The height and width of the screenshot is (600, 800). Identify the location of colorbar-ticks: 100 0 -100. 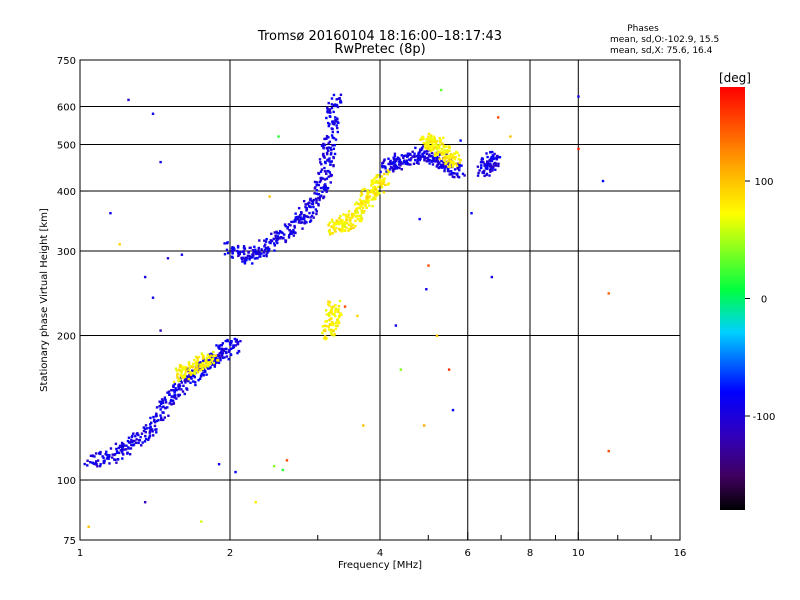
(760, 300).